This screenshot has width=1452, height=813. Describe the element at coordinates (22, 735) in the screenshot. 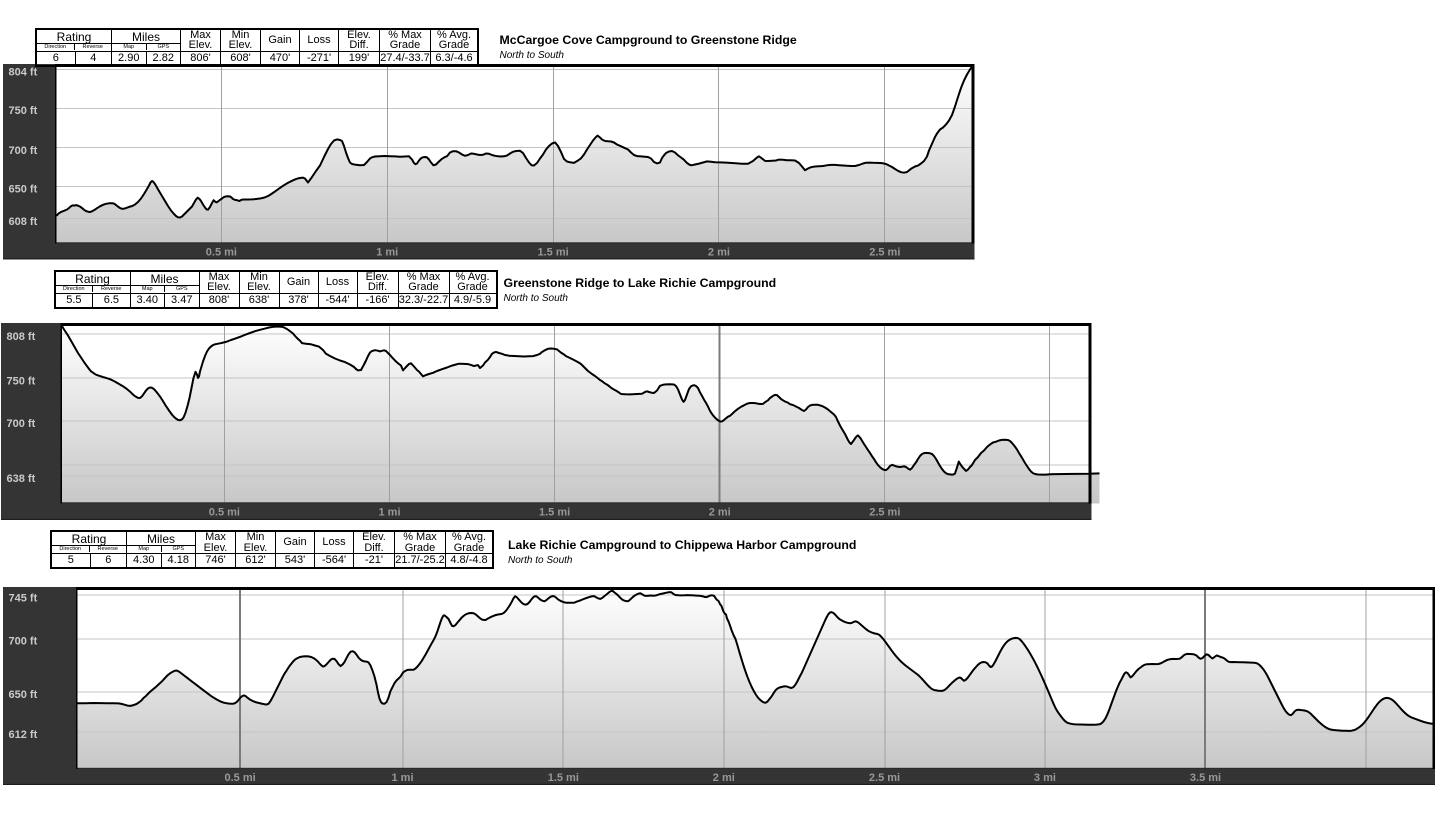

I see `svg-text: 612 ft` at that location.